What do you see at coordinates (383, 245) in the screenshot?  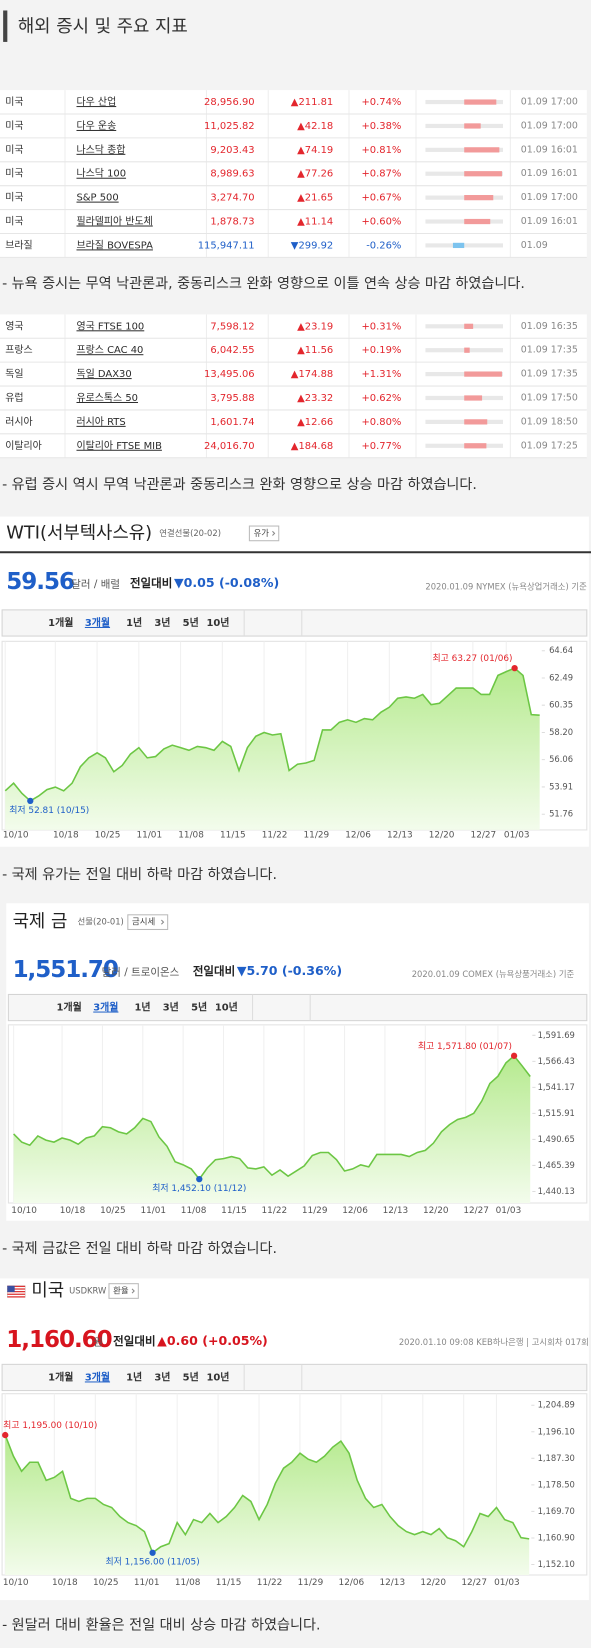 I see `index-rate: -0.26%` at bounding box center [383, 245].